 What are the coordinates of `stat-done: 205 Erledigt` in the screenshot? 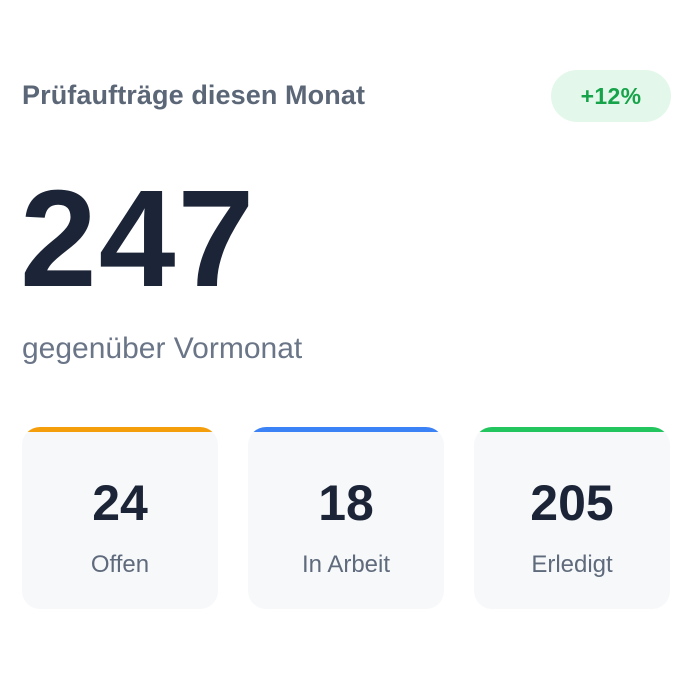 It's located at (572, 518).